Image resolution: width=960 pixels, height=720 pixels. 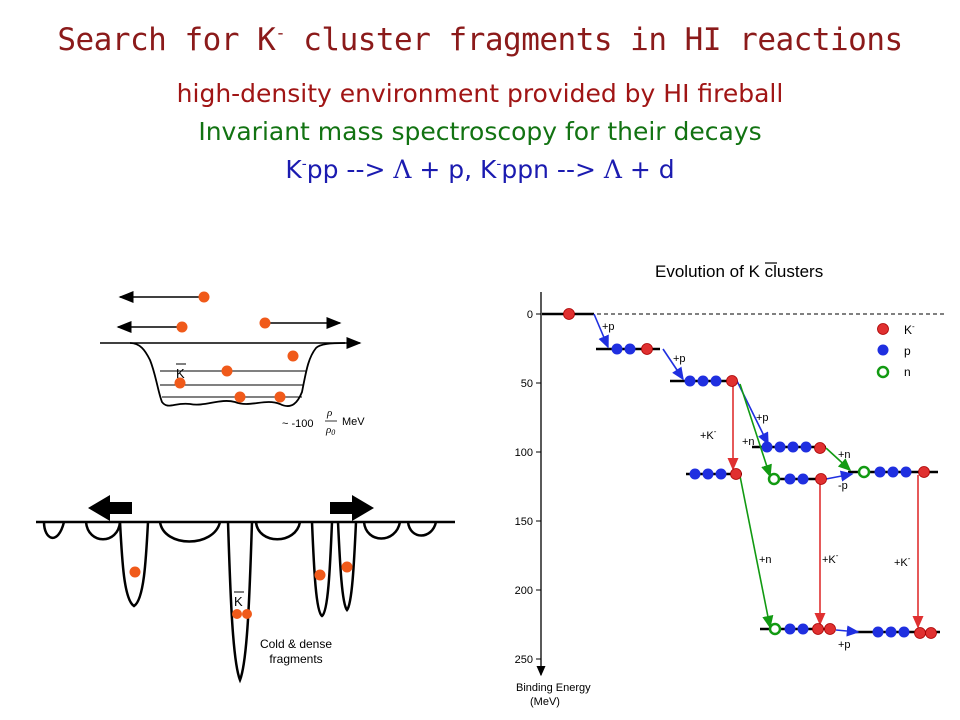 I want to click on y-tick-label: 0, so click(x=530, y=315).